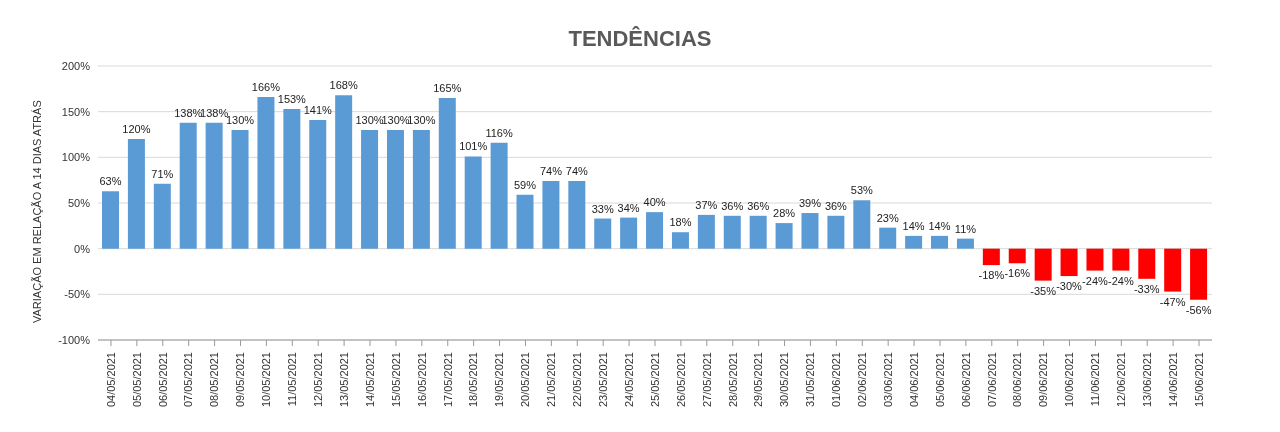  What do you see at coordinates (447, 380) in the screenshot?
I see `x-tick-label: 17/05/2021` at bounding box center [447, 380].